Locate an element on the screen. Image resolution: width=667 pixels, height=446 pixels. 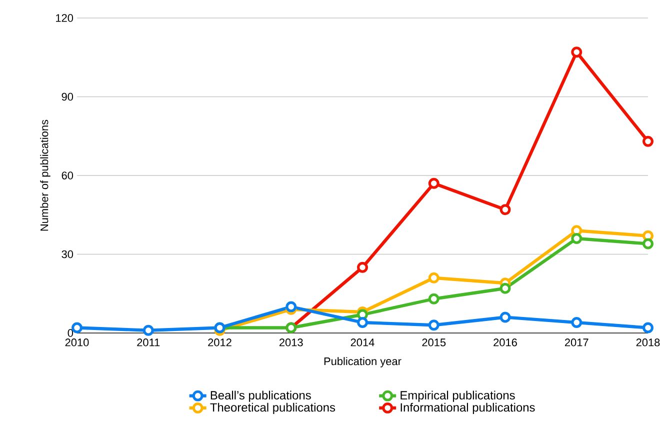
legend-label: Informational publications is located at coordinates (467, 408).